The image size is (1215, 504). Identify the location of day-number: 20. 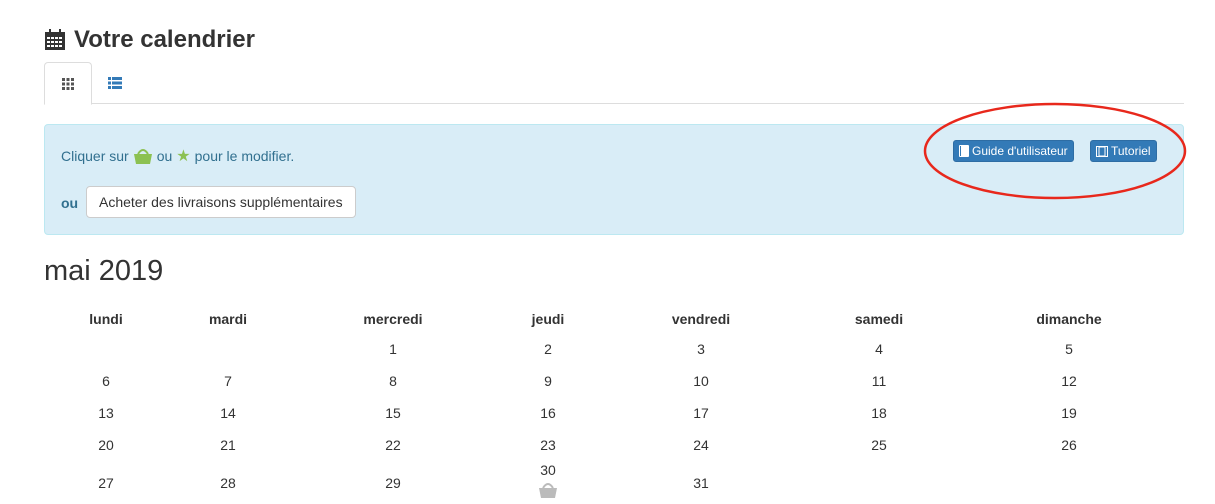
(106, 445).